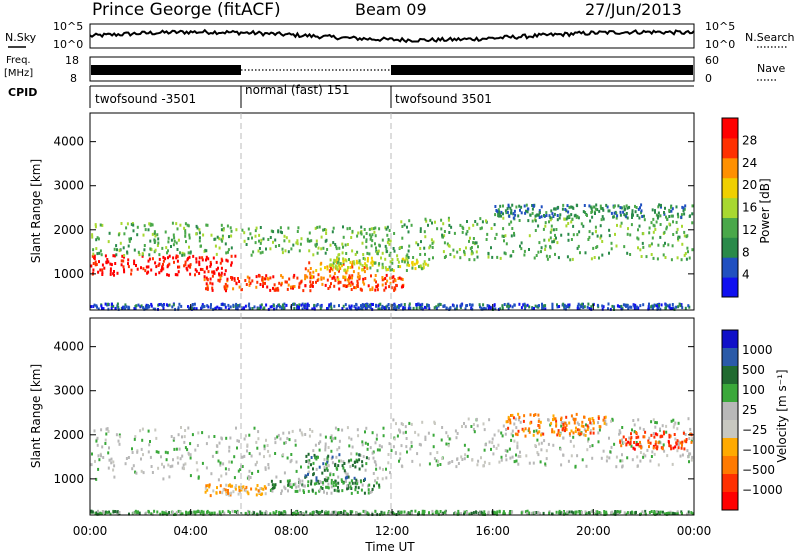  Describe the element at coordinates (68, 435) in the screenshot. I see `ytick-label: 2000` at that location.